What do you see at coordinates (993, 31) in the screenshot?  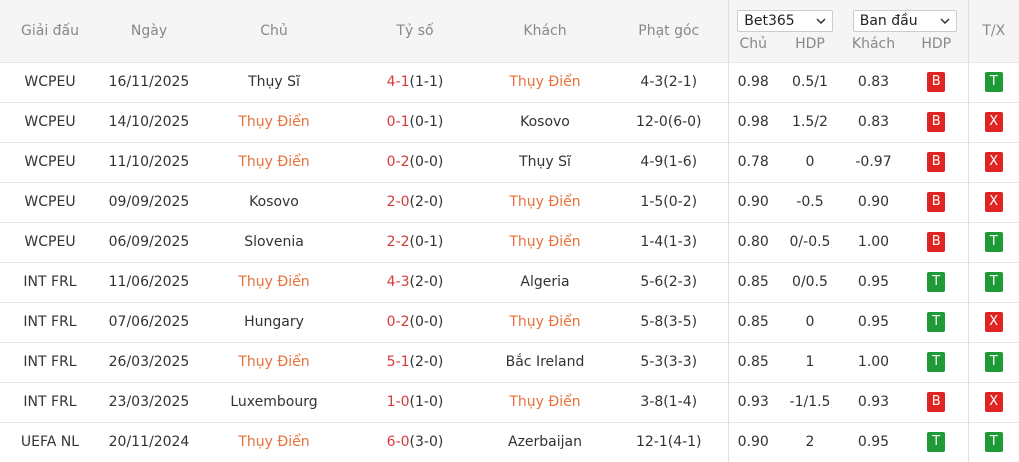 I see `col-header: T/X` at bounding box center [993, 31].